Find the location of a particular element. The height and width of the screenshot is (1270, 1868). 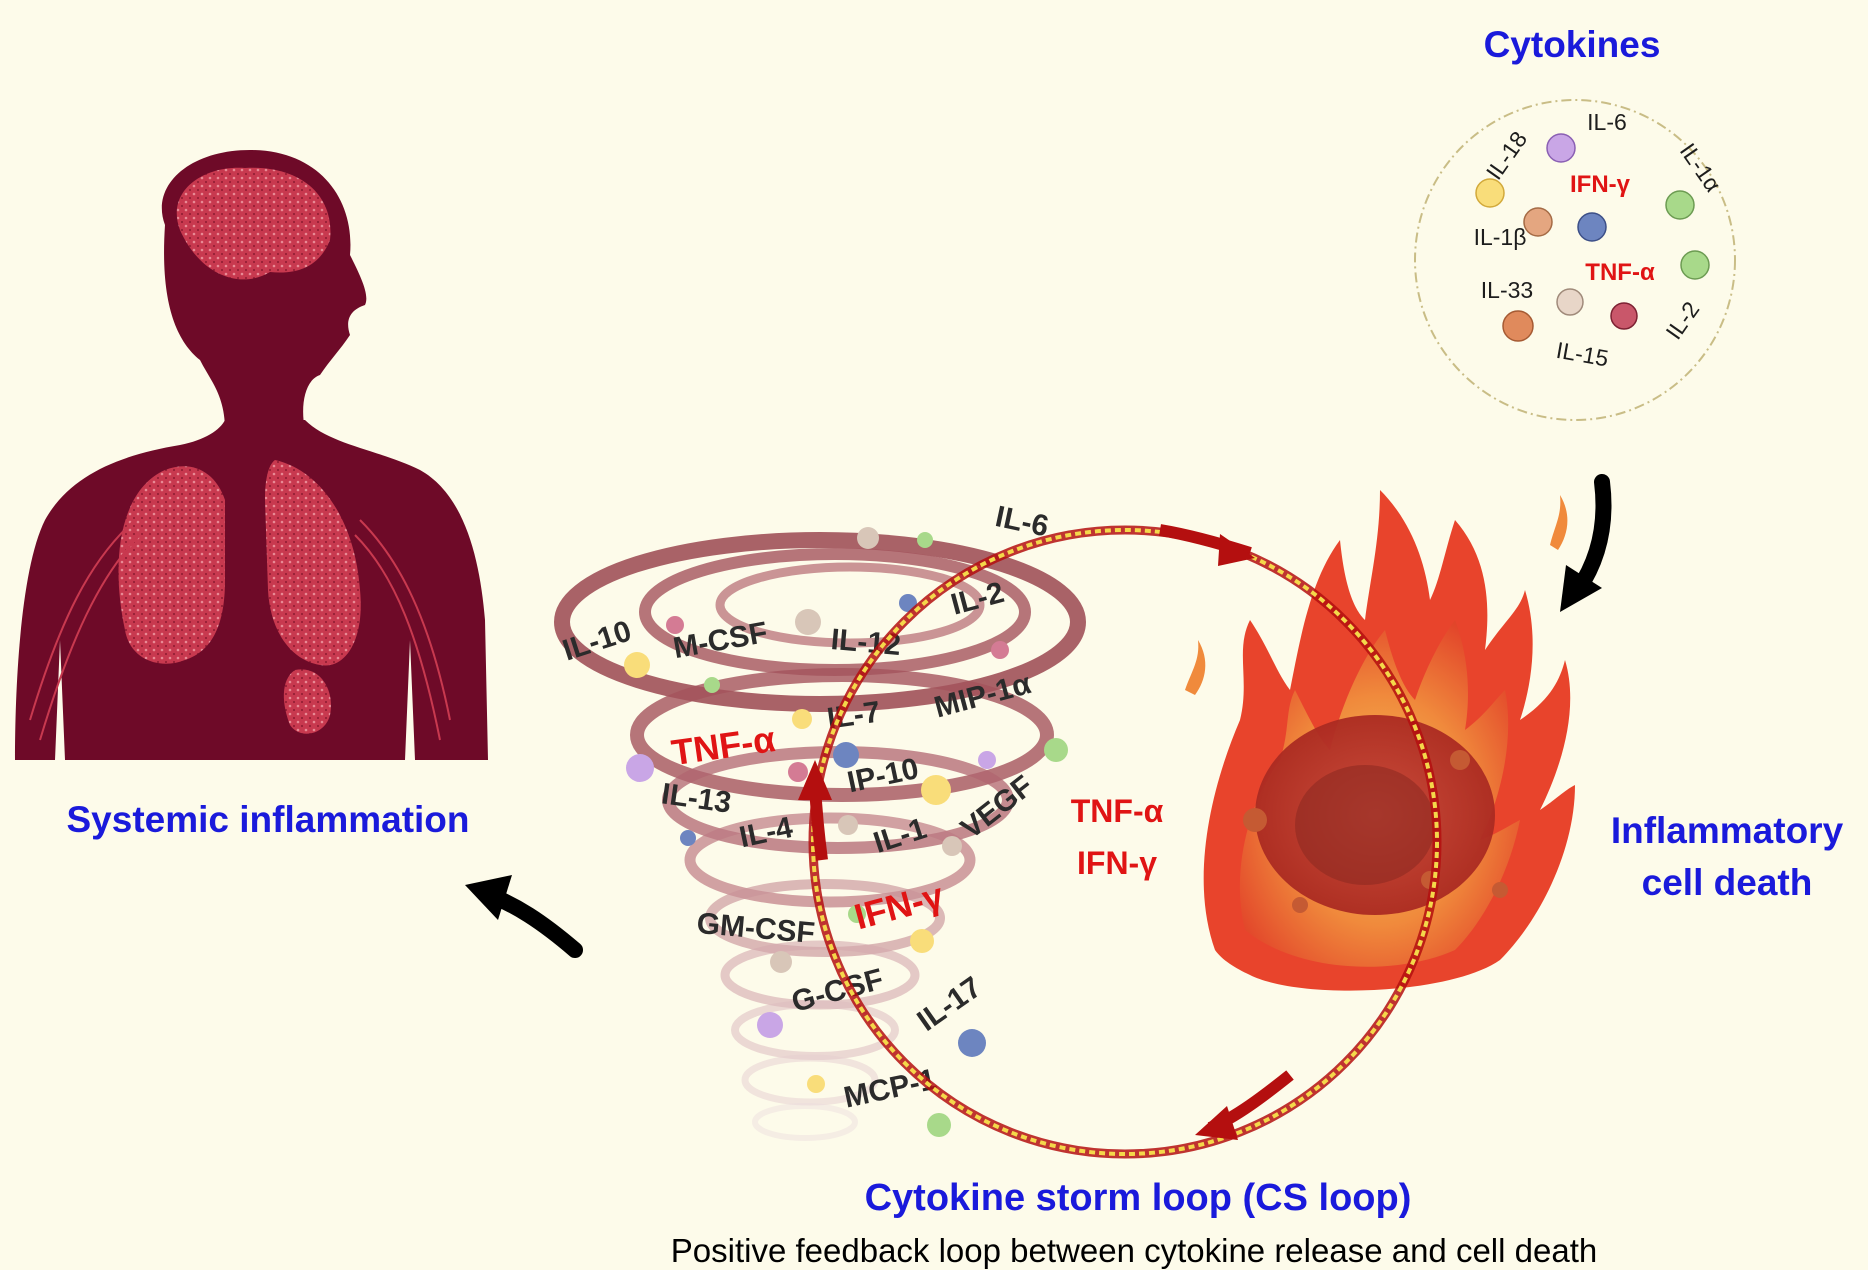

tornado-tnfa-label: TNF-α is located at coordinates (723, 745).